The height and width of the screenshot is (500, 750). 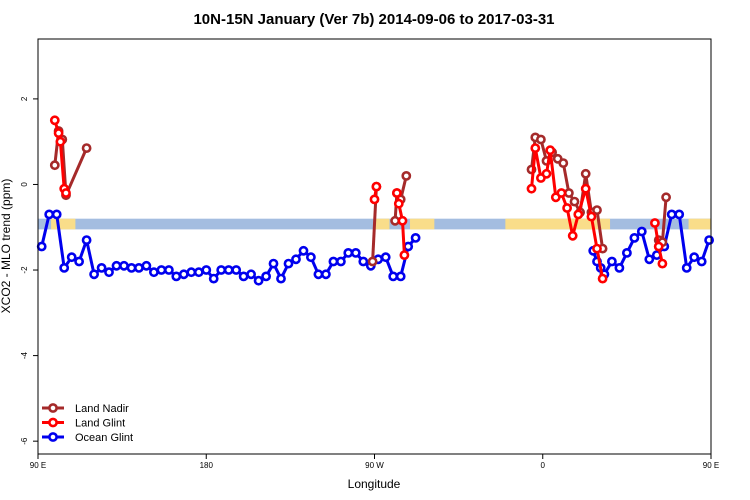 What do you see at coordinates (53, 408) in the screenshot?
I see `legend-marker-land-nadir` at bounding box center [53, 408].